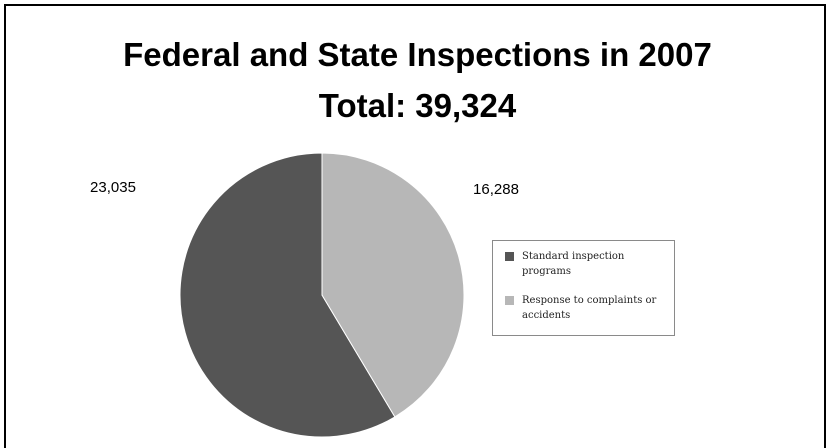  What do you see at coordinates (509, 256) in the screenshot?
I see `legend-swatch-standard-inspection` at bounding box center [509, 256].